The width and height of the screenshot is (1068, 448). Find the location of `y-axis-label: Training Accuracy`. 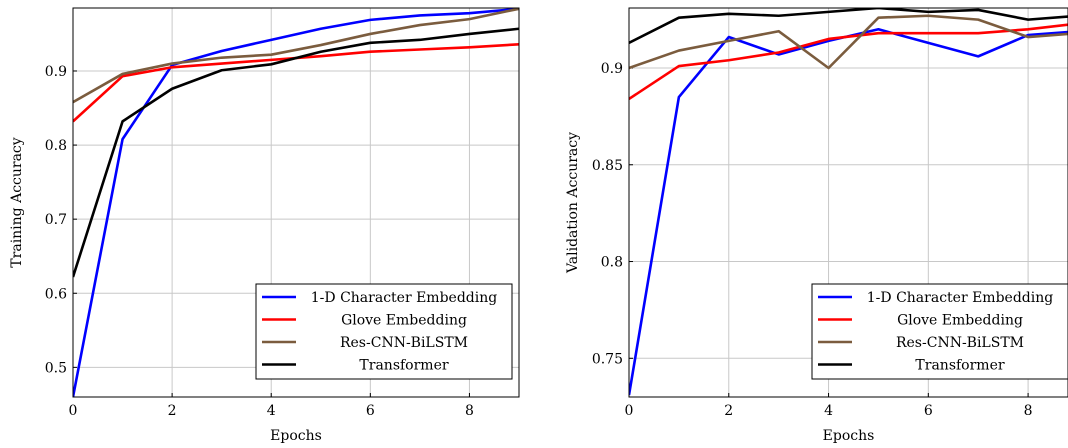

y-axis-label: Training Accuracy is located at coordinates (17, 202).